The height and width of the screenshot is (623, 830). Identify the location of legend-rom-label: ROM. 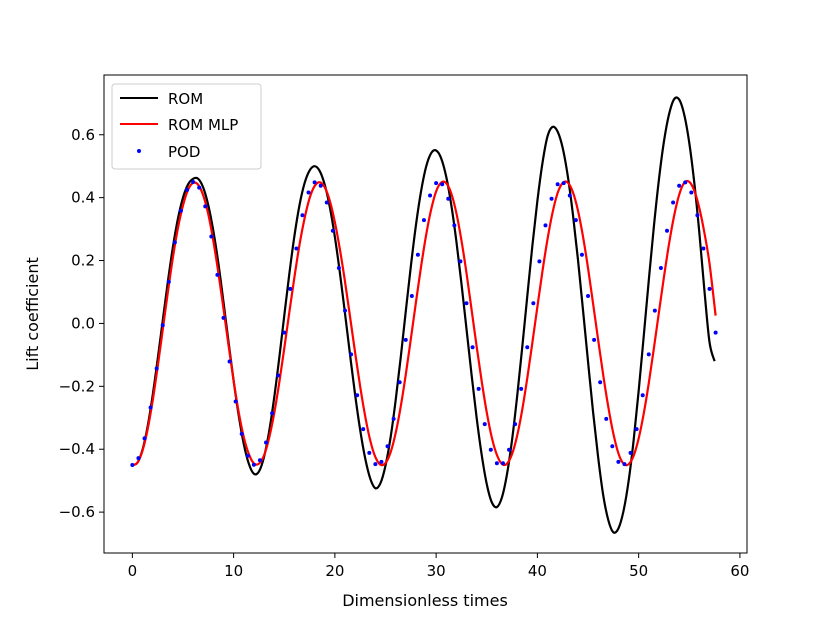
(185, 99).